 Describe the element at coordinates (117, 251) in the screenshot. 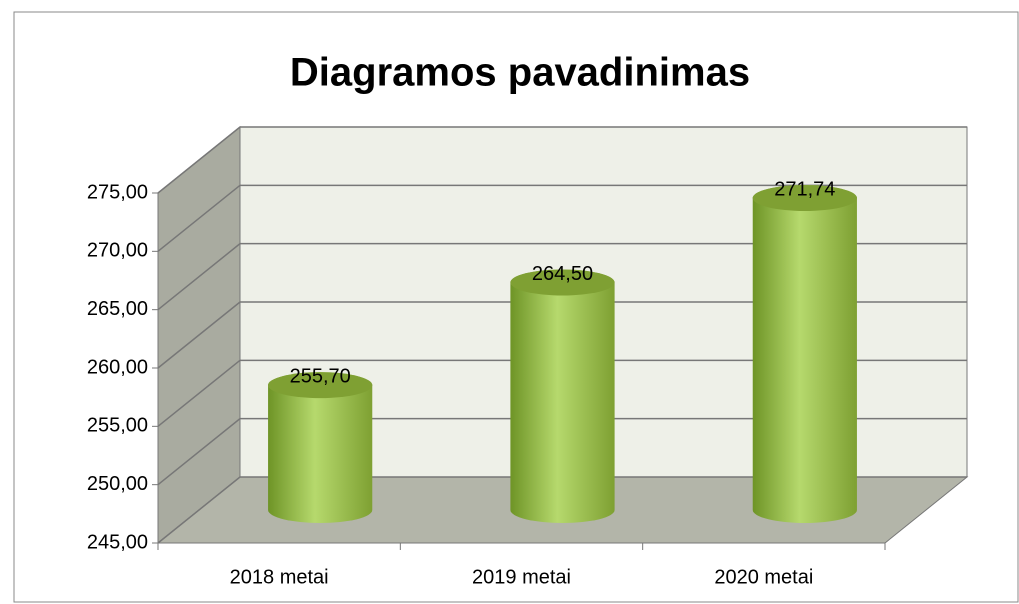

I see `y-tick-label: 270,00` at that location.